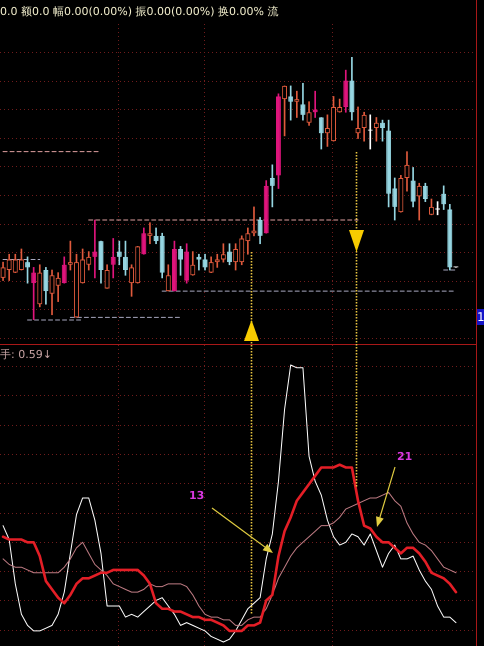 The width and height of the screenshot is (484, 646). I want to click on chart-title: 手: 0.59↓, so click(26, 355).